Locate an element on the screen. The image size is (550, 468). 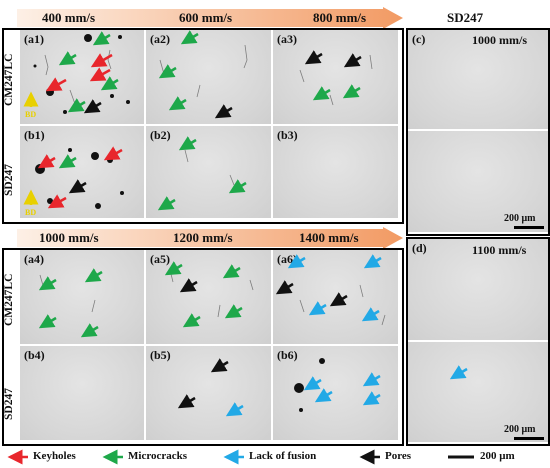
panel-label: (a1) is located at coordinates (34, 39).